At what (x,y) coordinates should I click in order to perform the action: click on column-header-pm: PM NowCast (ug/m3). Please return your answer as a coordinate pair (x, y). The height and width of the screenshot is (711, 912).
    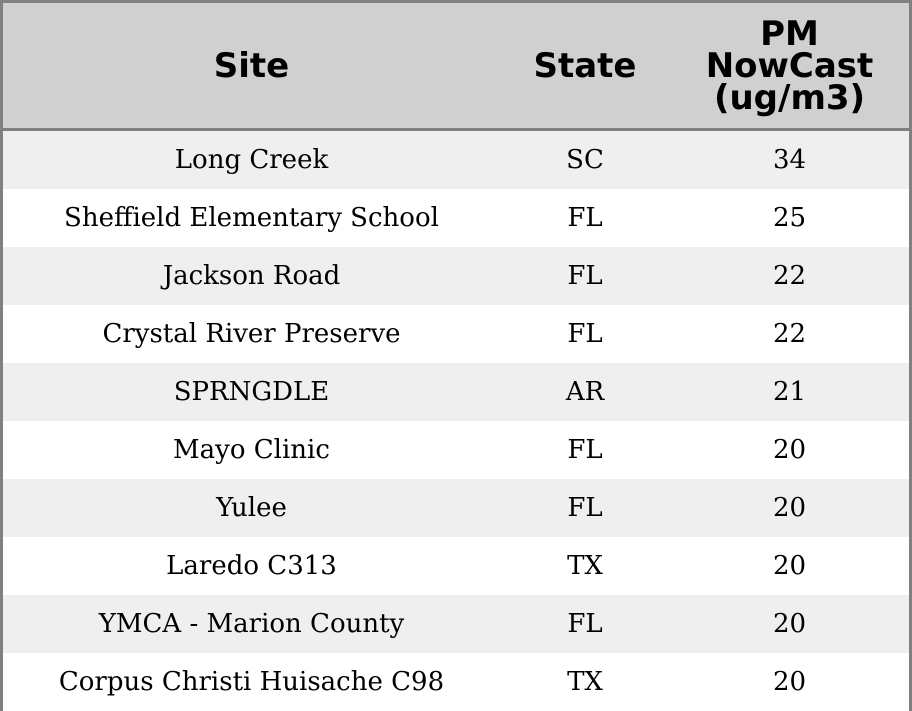
    Looking at the image, I should click on (789, 67).